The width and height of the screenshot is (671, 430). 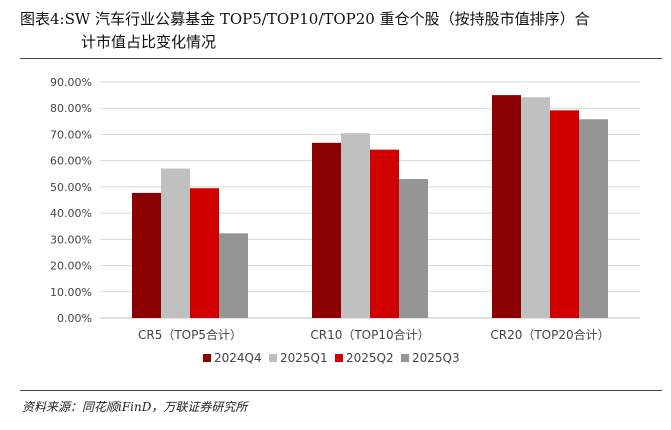 I want to click on legend-label: 2025Q3, so click(x=436, y=358).